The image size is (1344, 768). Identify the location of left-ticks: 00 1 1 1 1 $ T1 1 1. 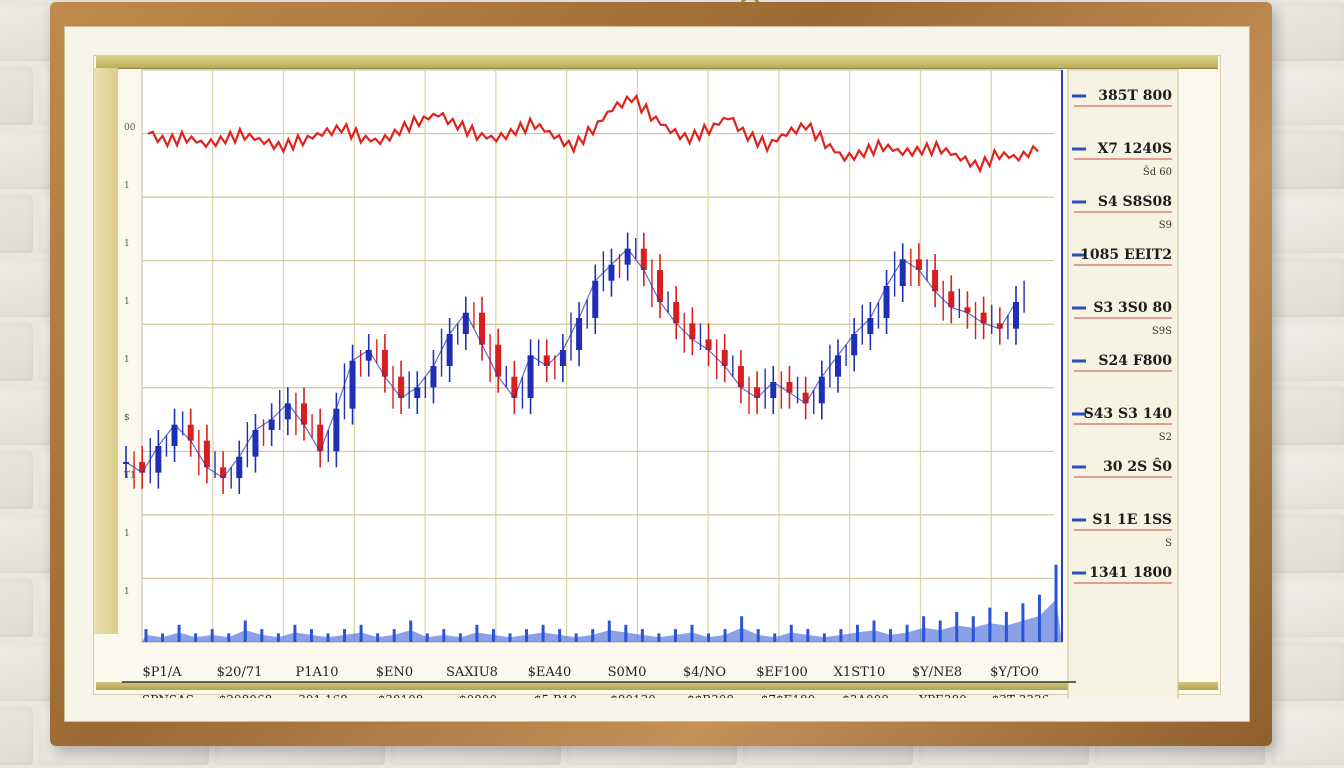
(130, 360).